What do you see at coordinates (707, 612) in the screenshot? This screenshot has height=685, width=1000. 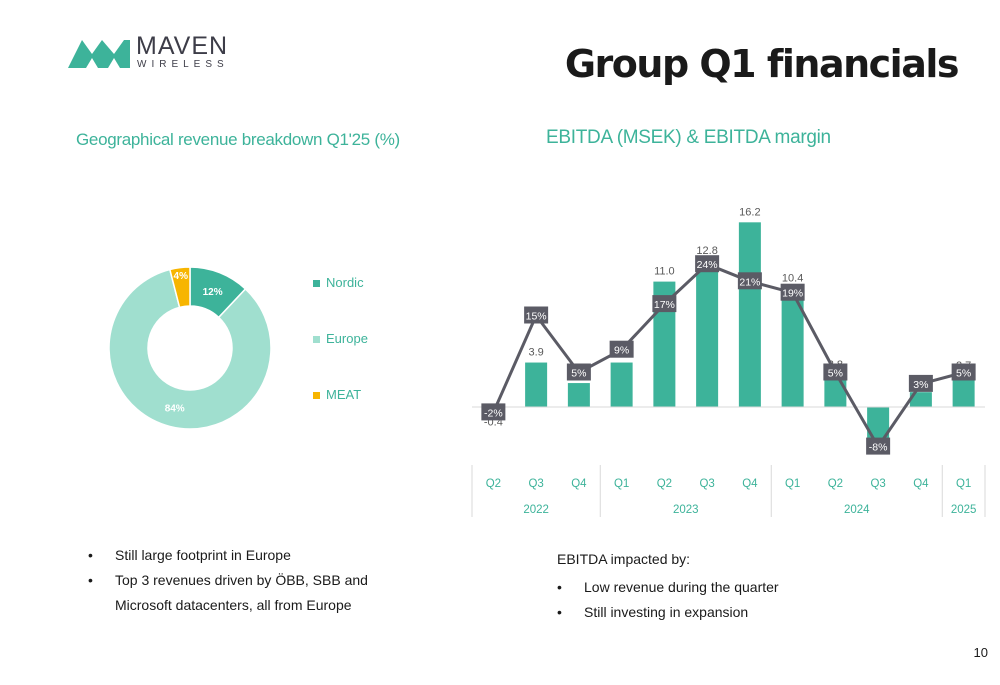 I see `bullet-item: Still investing in expansion` at bounding box center [707, 612].